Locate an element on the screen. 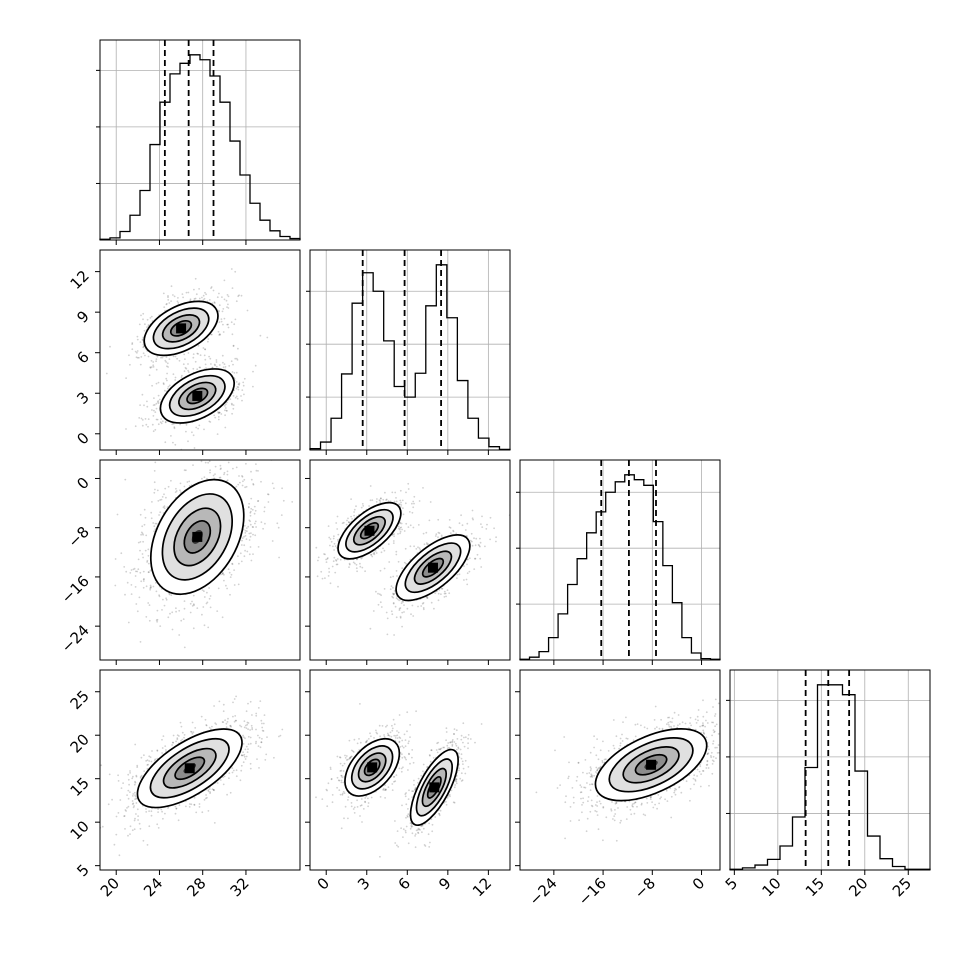  density-peak is located at coordinates (197, 395).